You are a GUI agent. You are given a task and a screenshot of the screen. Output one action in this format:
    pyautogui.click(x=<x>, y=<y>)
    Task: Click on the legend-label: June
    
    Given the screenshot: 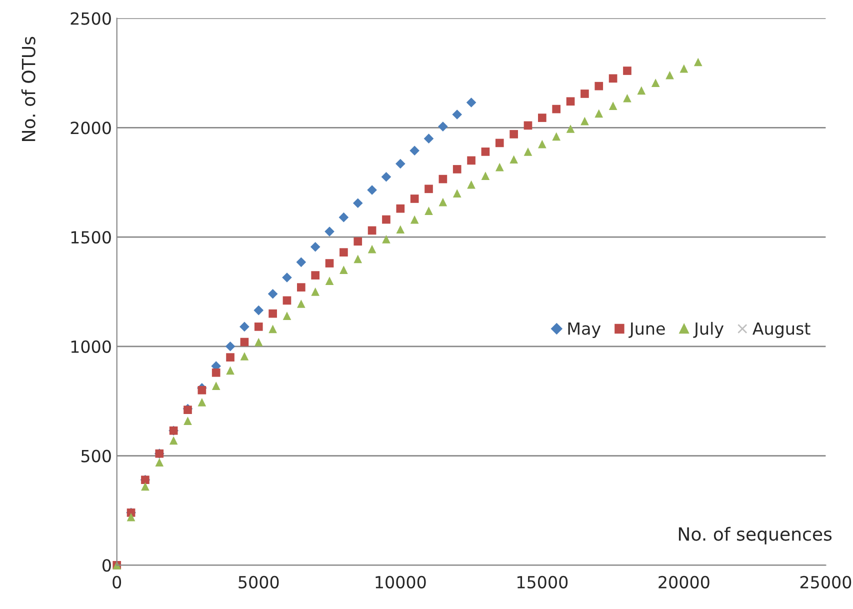 What is the action you would take?
    pyautogui.click(x=646, y=330)
    